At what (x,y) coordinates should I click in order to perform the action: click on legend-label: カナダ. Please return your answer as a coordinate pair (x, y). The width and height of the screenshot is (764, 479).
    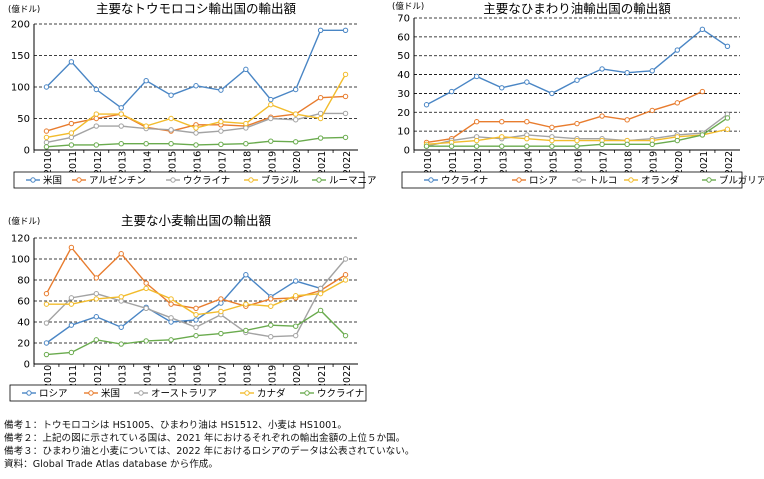
    Looking at the image, I should click on (271, 394).